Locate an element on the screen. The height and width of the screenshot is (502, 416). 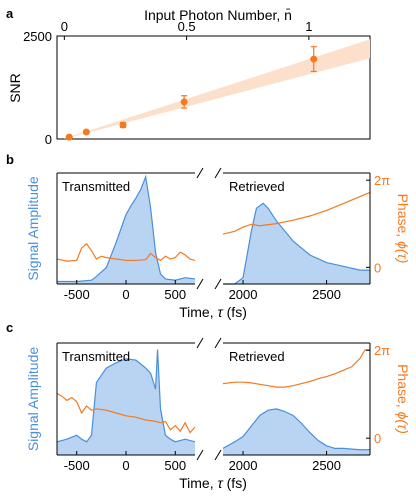
top-tick-label-a: 0 is located at coordinates (64, 26).